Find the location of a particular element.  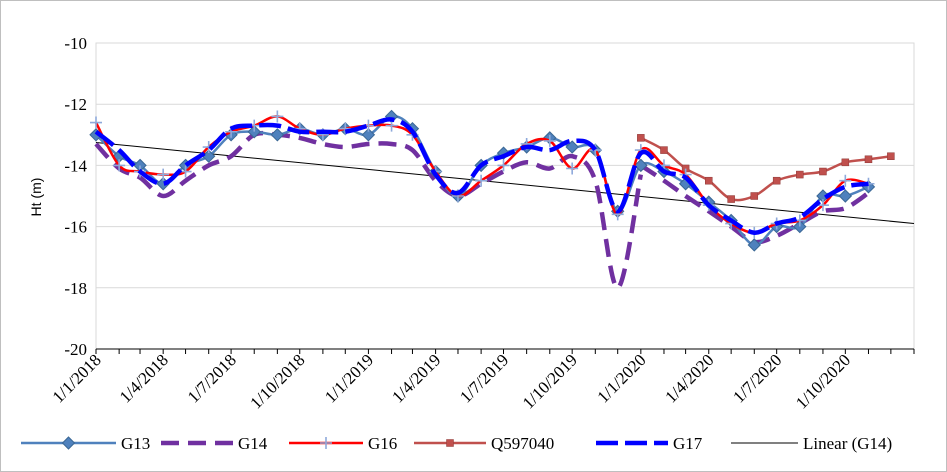

y-tick-label: -18 is located at coordinates (75, 288).